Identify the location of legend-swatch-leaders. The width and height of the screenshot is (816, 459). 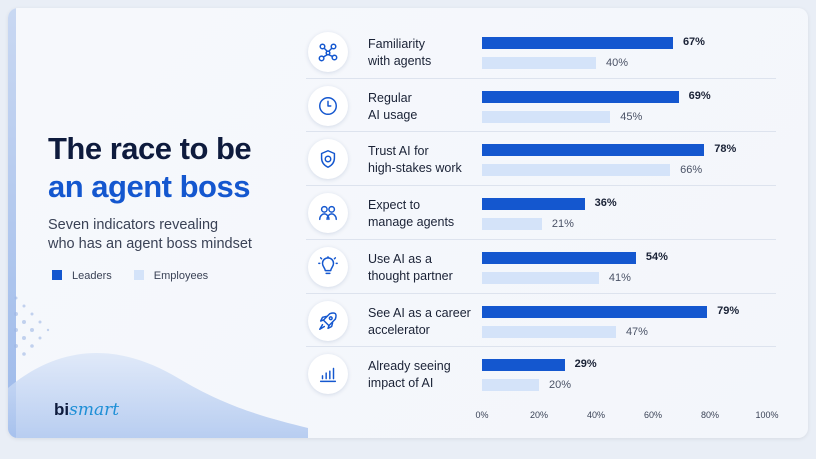
(57, 275).